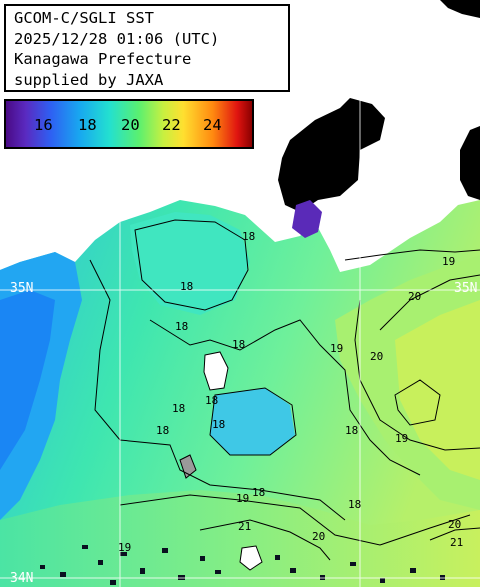 This screenshot has width=480, height=587. Describe the element at coordinates (251, 558) in the screenshot. I see `island-south` at that location.